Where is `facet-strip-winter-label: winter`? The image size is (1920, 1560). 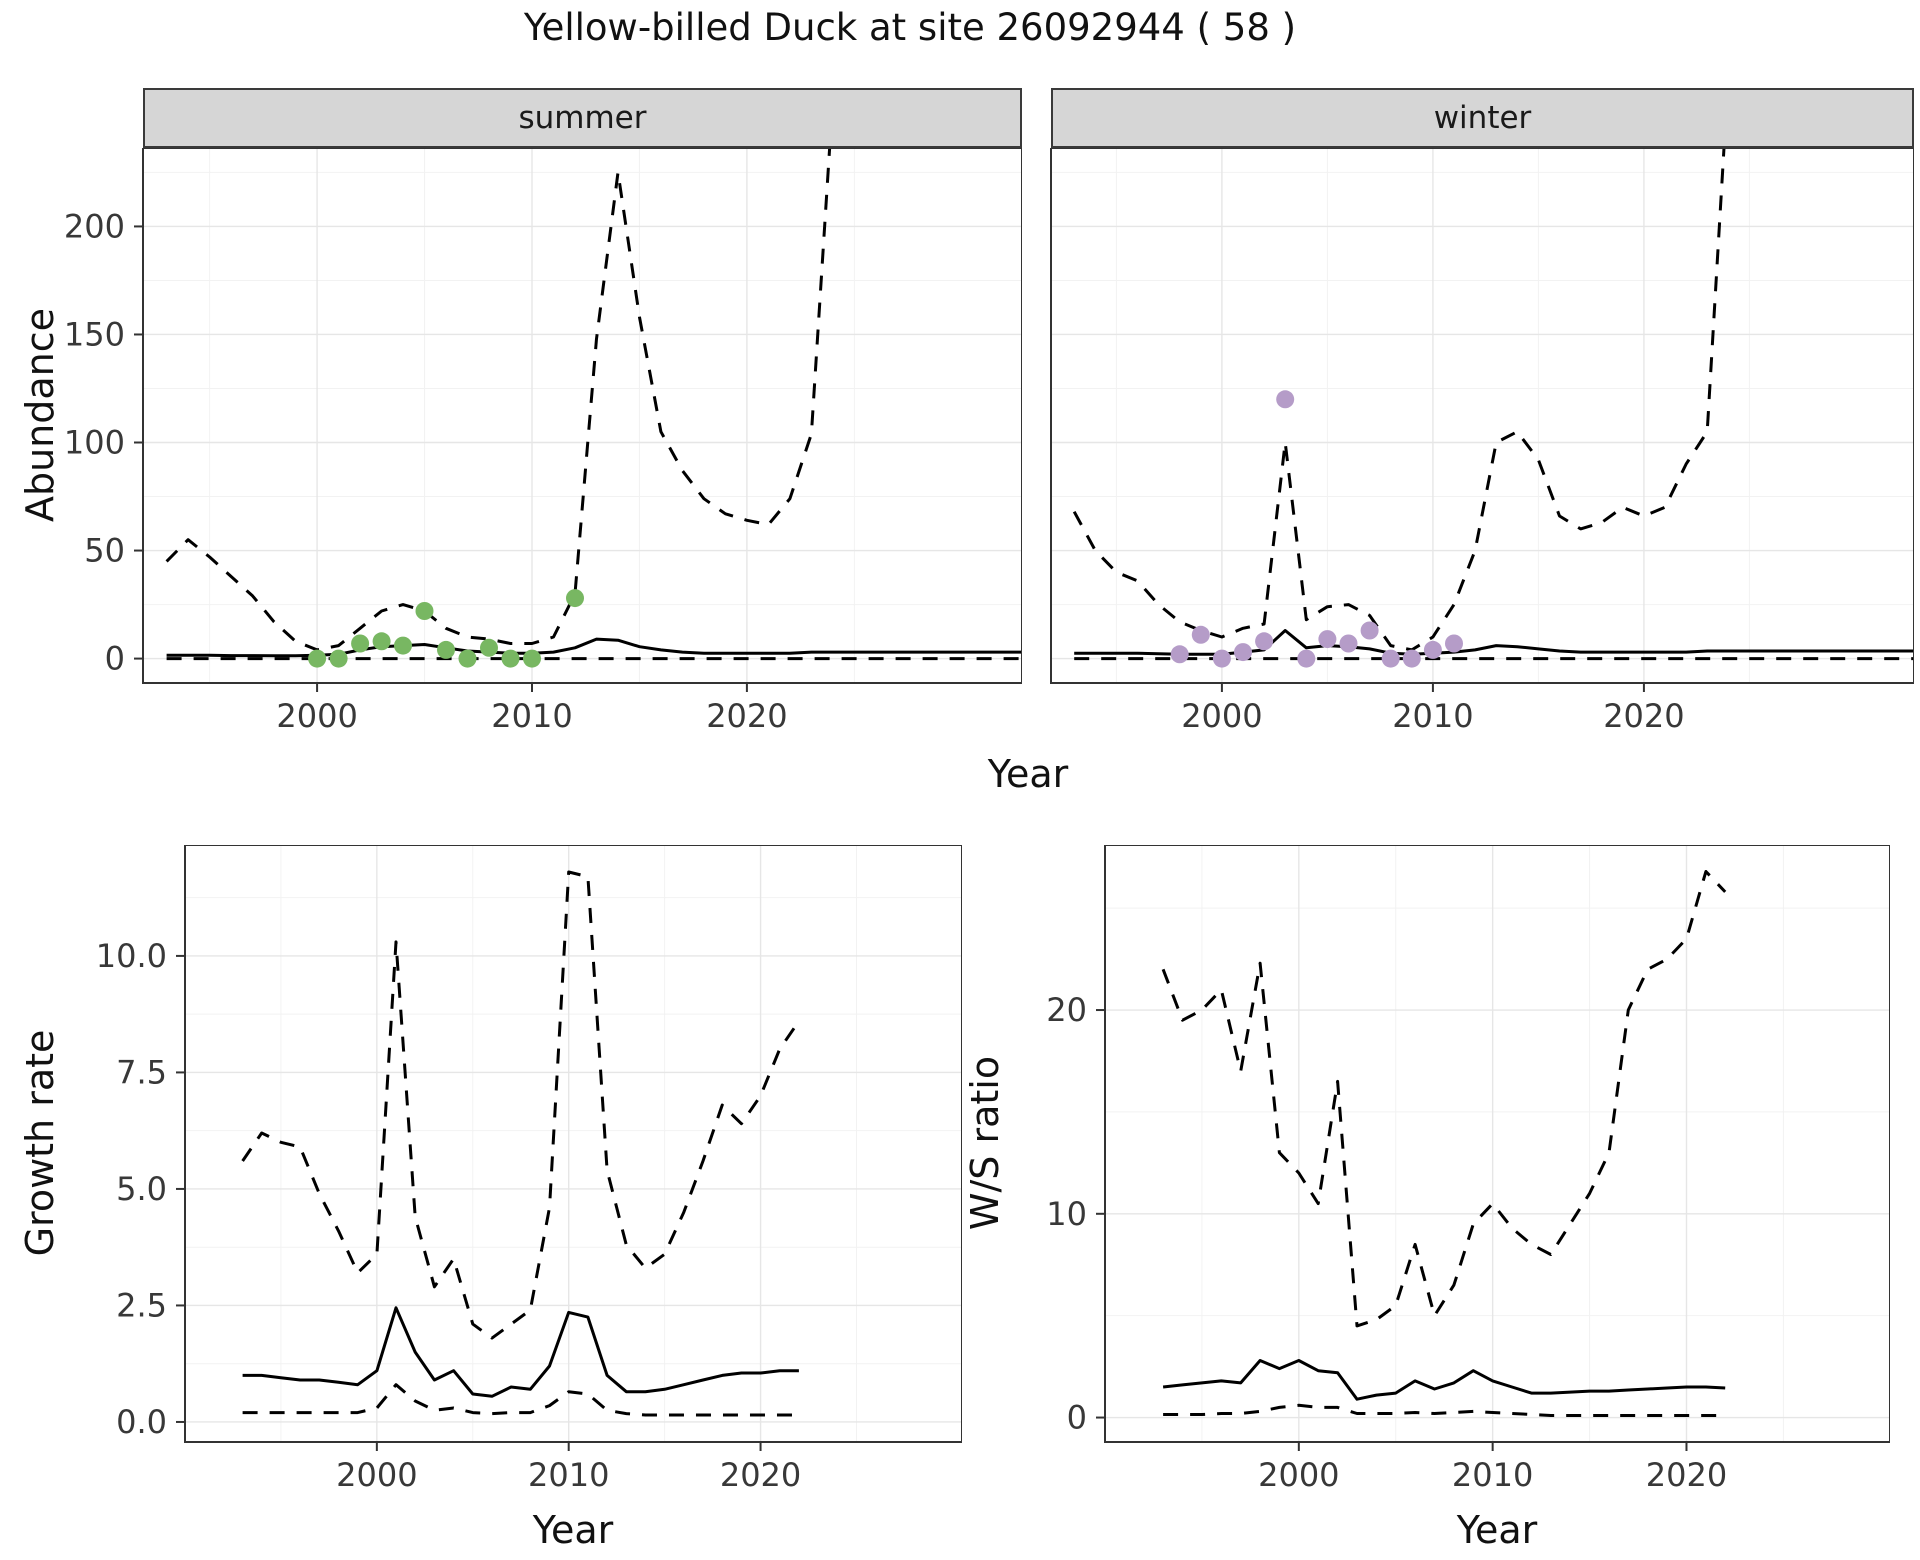
facet-strip-winter-label: winter is located at coordinates (1482, 118).